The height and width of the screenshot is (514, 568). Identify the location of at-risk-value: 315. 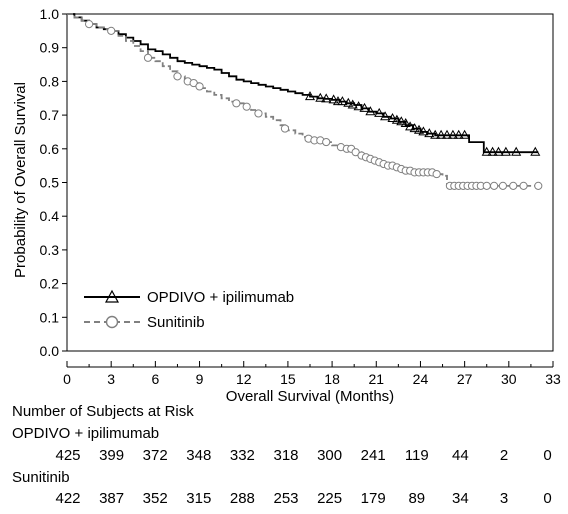
(198, 498).